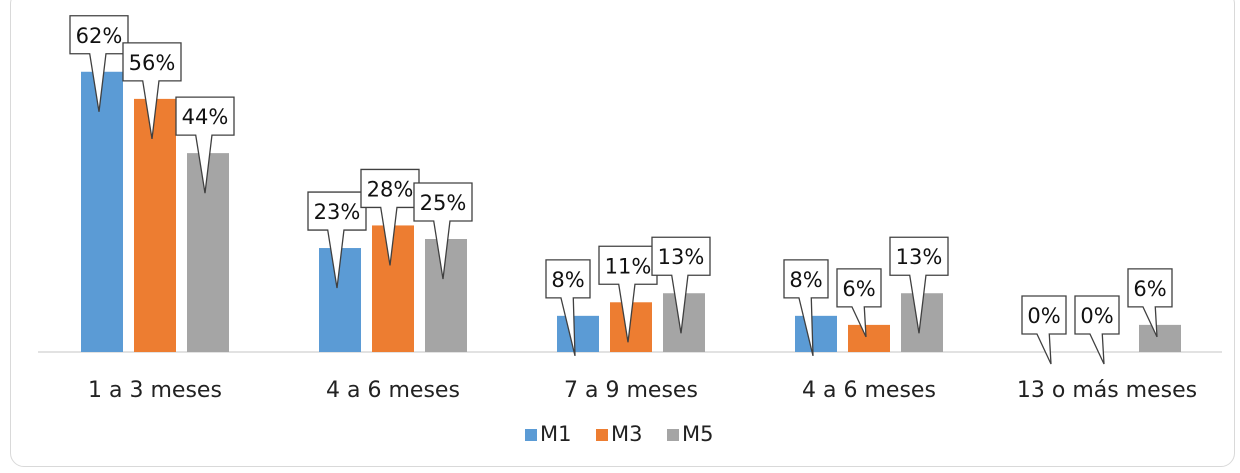 The width and height of the screenshot is (1240, 473). What do you see at coordinates (531, 435) in the screenshot?
I see `legend-swatch-m1` at bounding box center [531, 435].